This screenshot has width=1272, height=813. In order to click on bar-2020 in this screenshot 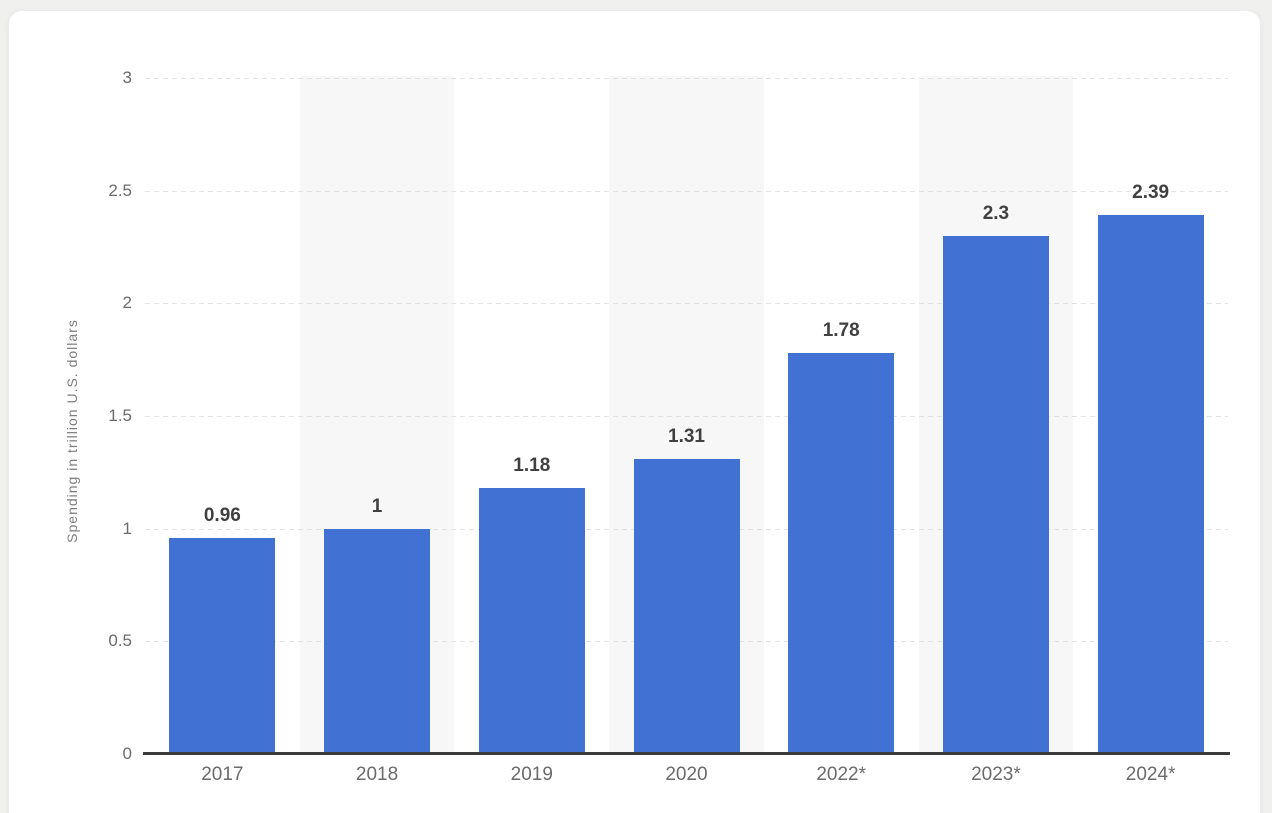, I will do `click(686, 606)`.